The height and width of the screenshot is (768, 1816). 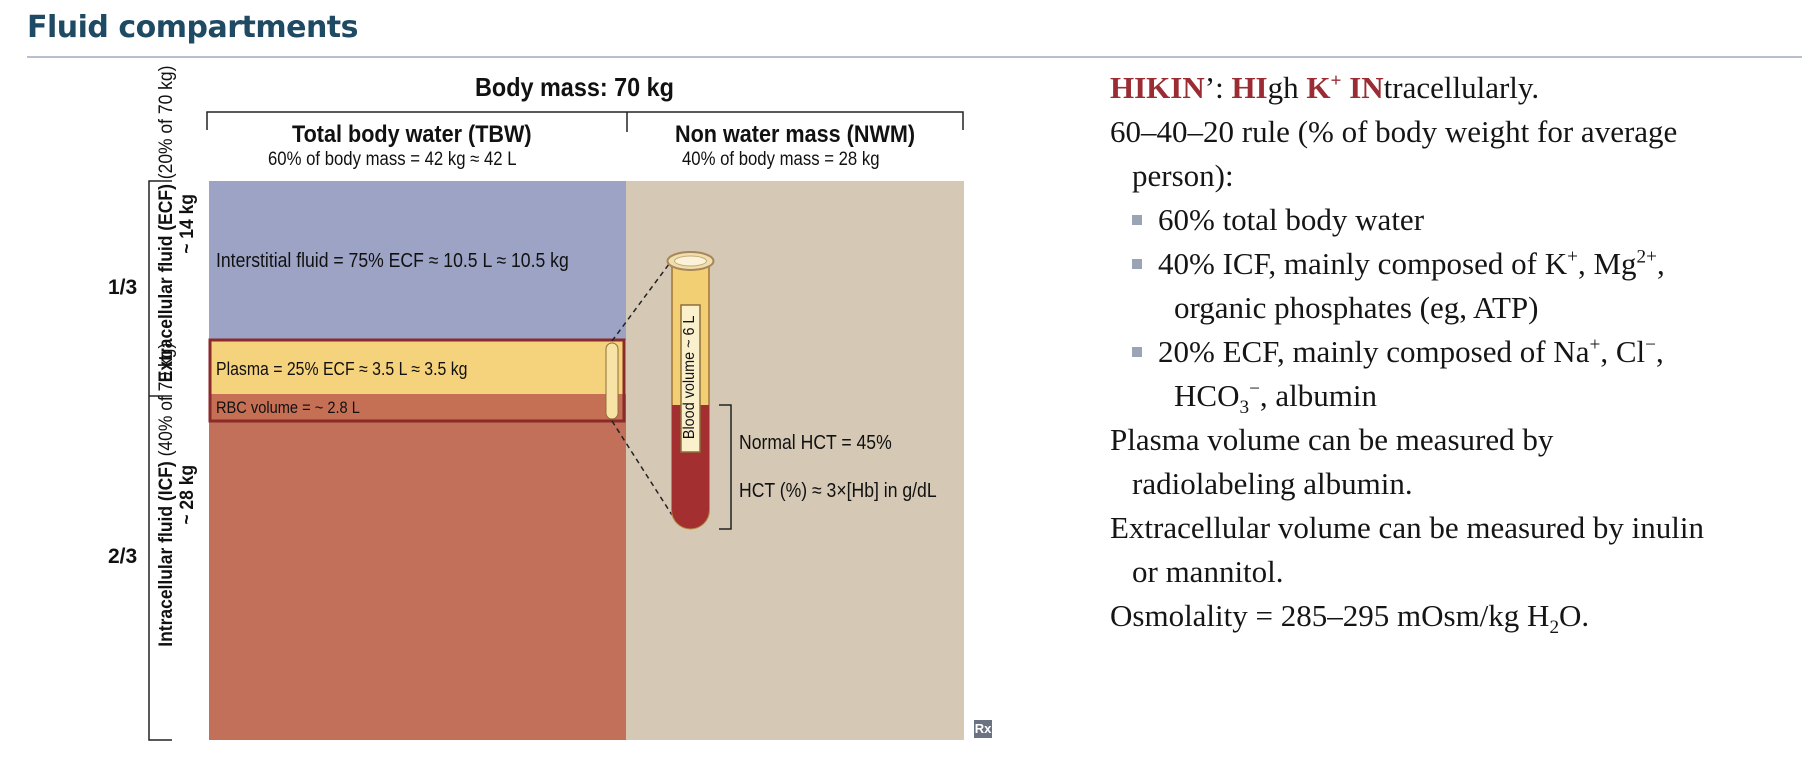 I want to click on body-mass-bracket, so click(x=585, y=120).